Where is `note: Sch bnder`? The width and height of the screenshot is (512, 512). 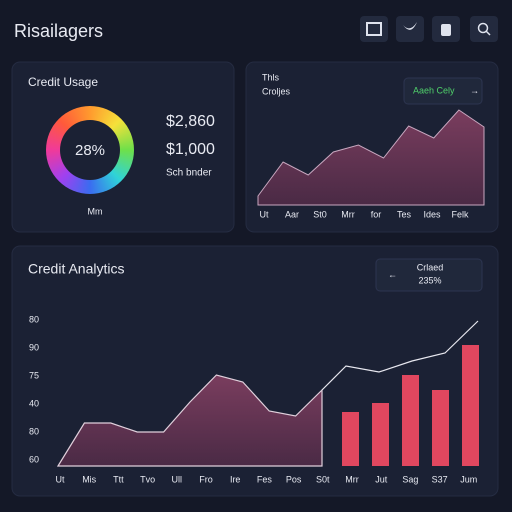
note: Sch bnder is located at coordinates (189, 173).